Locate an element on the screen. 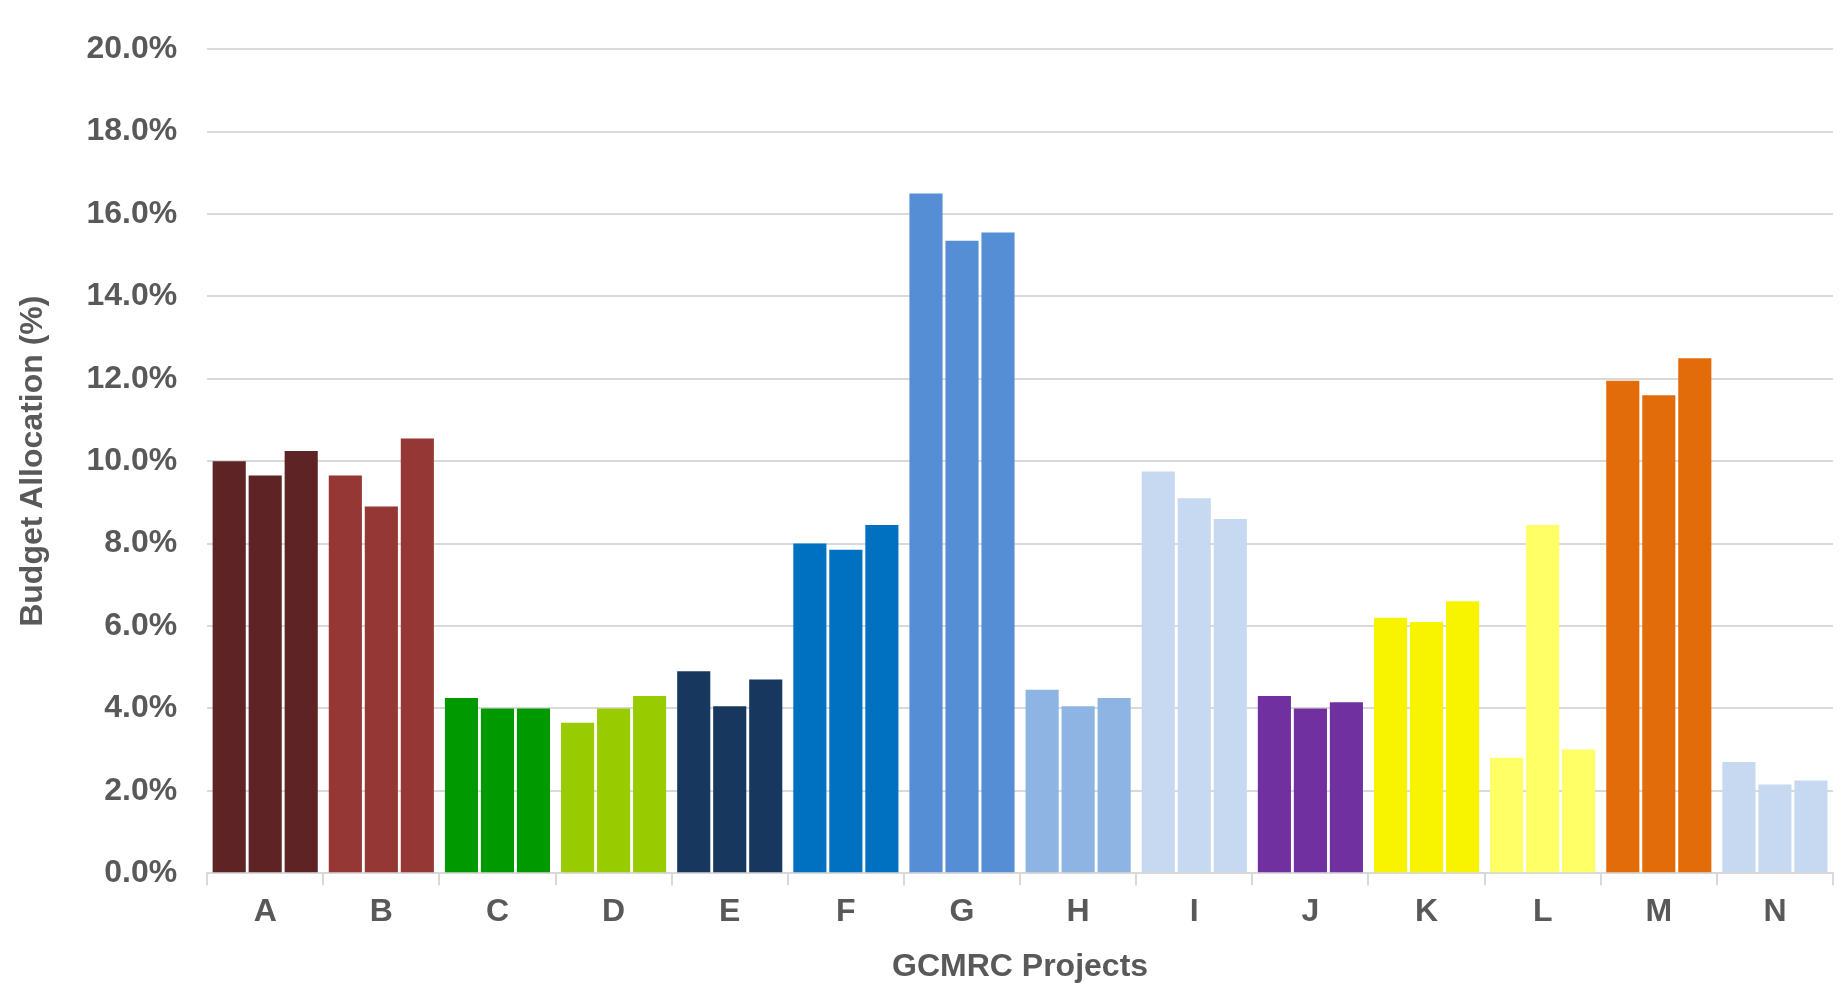 This screenshot has width=1843, height=1000. x-tick-label: D is located at coordinates (614, 910).